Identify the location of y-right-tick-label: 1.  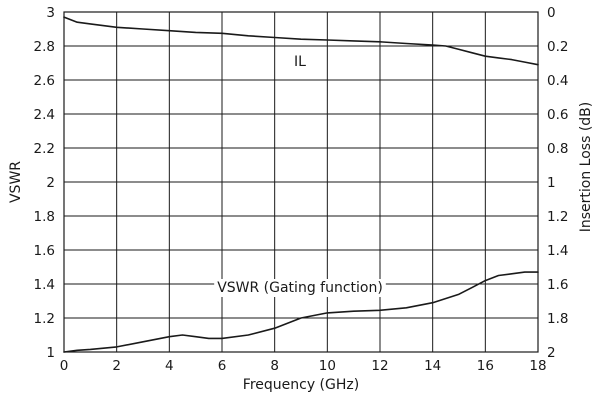
(551, 183).